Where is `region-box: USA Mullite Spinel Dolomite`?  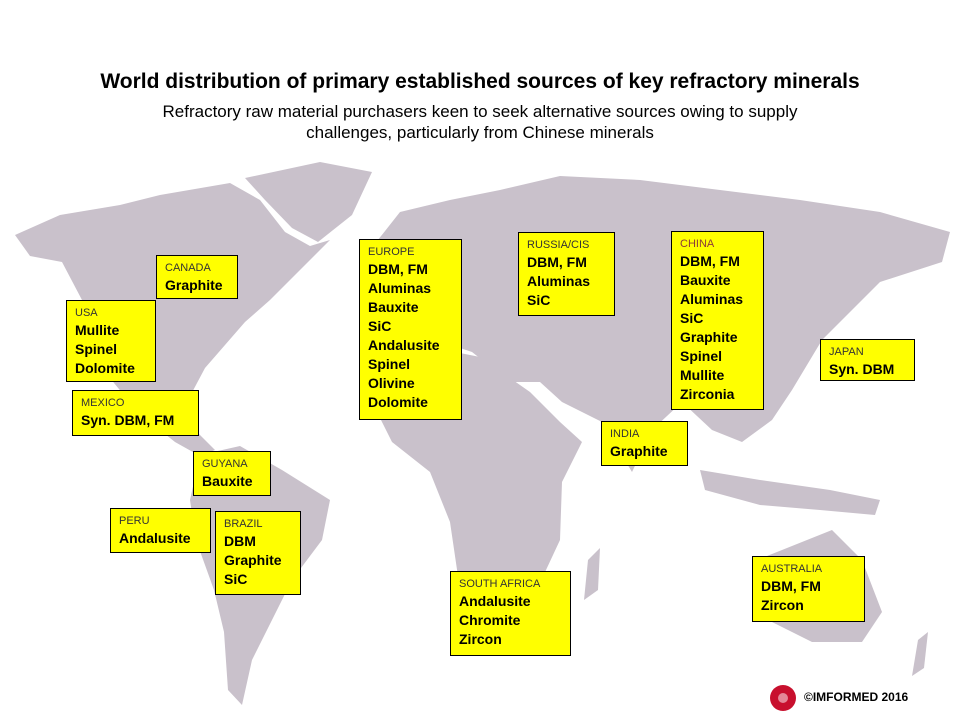 region-box: USA Mullite Spinel Dolomite is located at coordinates (111, 341).